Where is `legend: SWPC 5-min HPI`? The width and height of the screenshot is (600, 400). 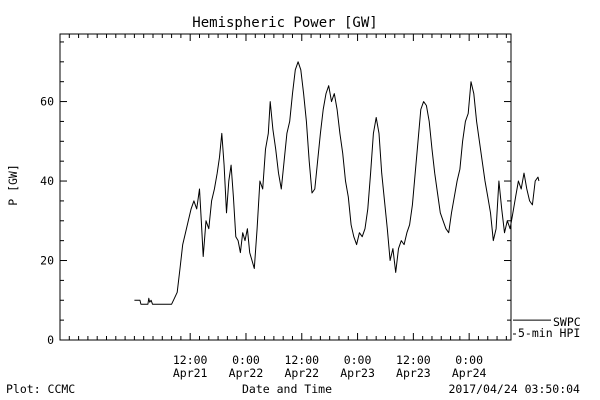 legend: SWPC 5-min HPI is located at coordinates (547, 327).